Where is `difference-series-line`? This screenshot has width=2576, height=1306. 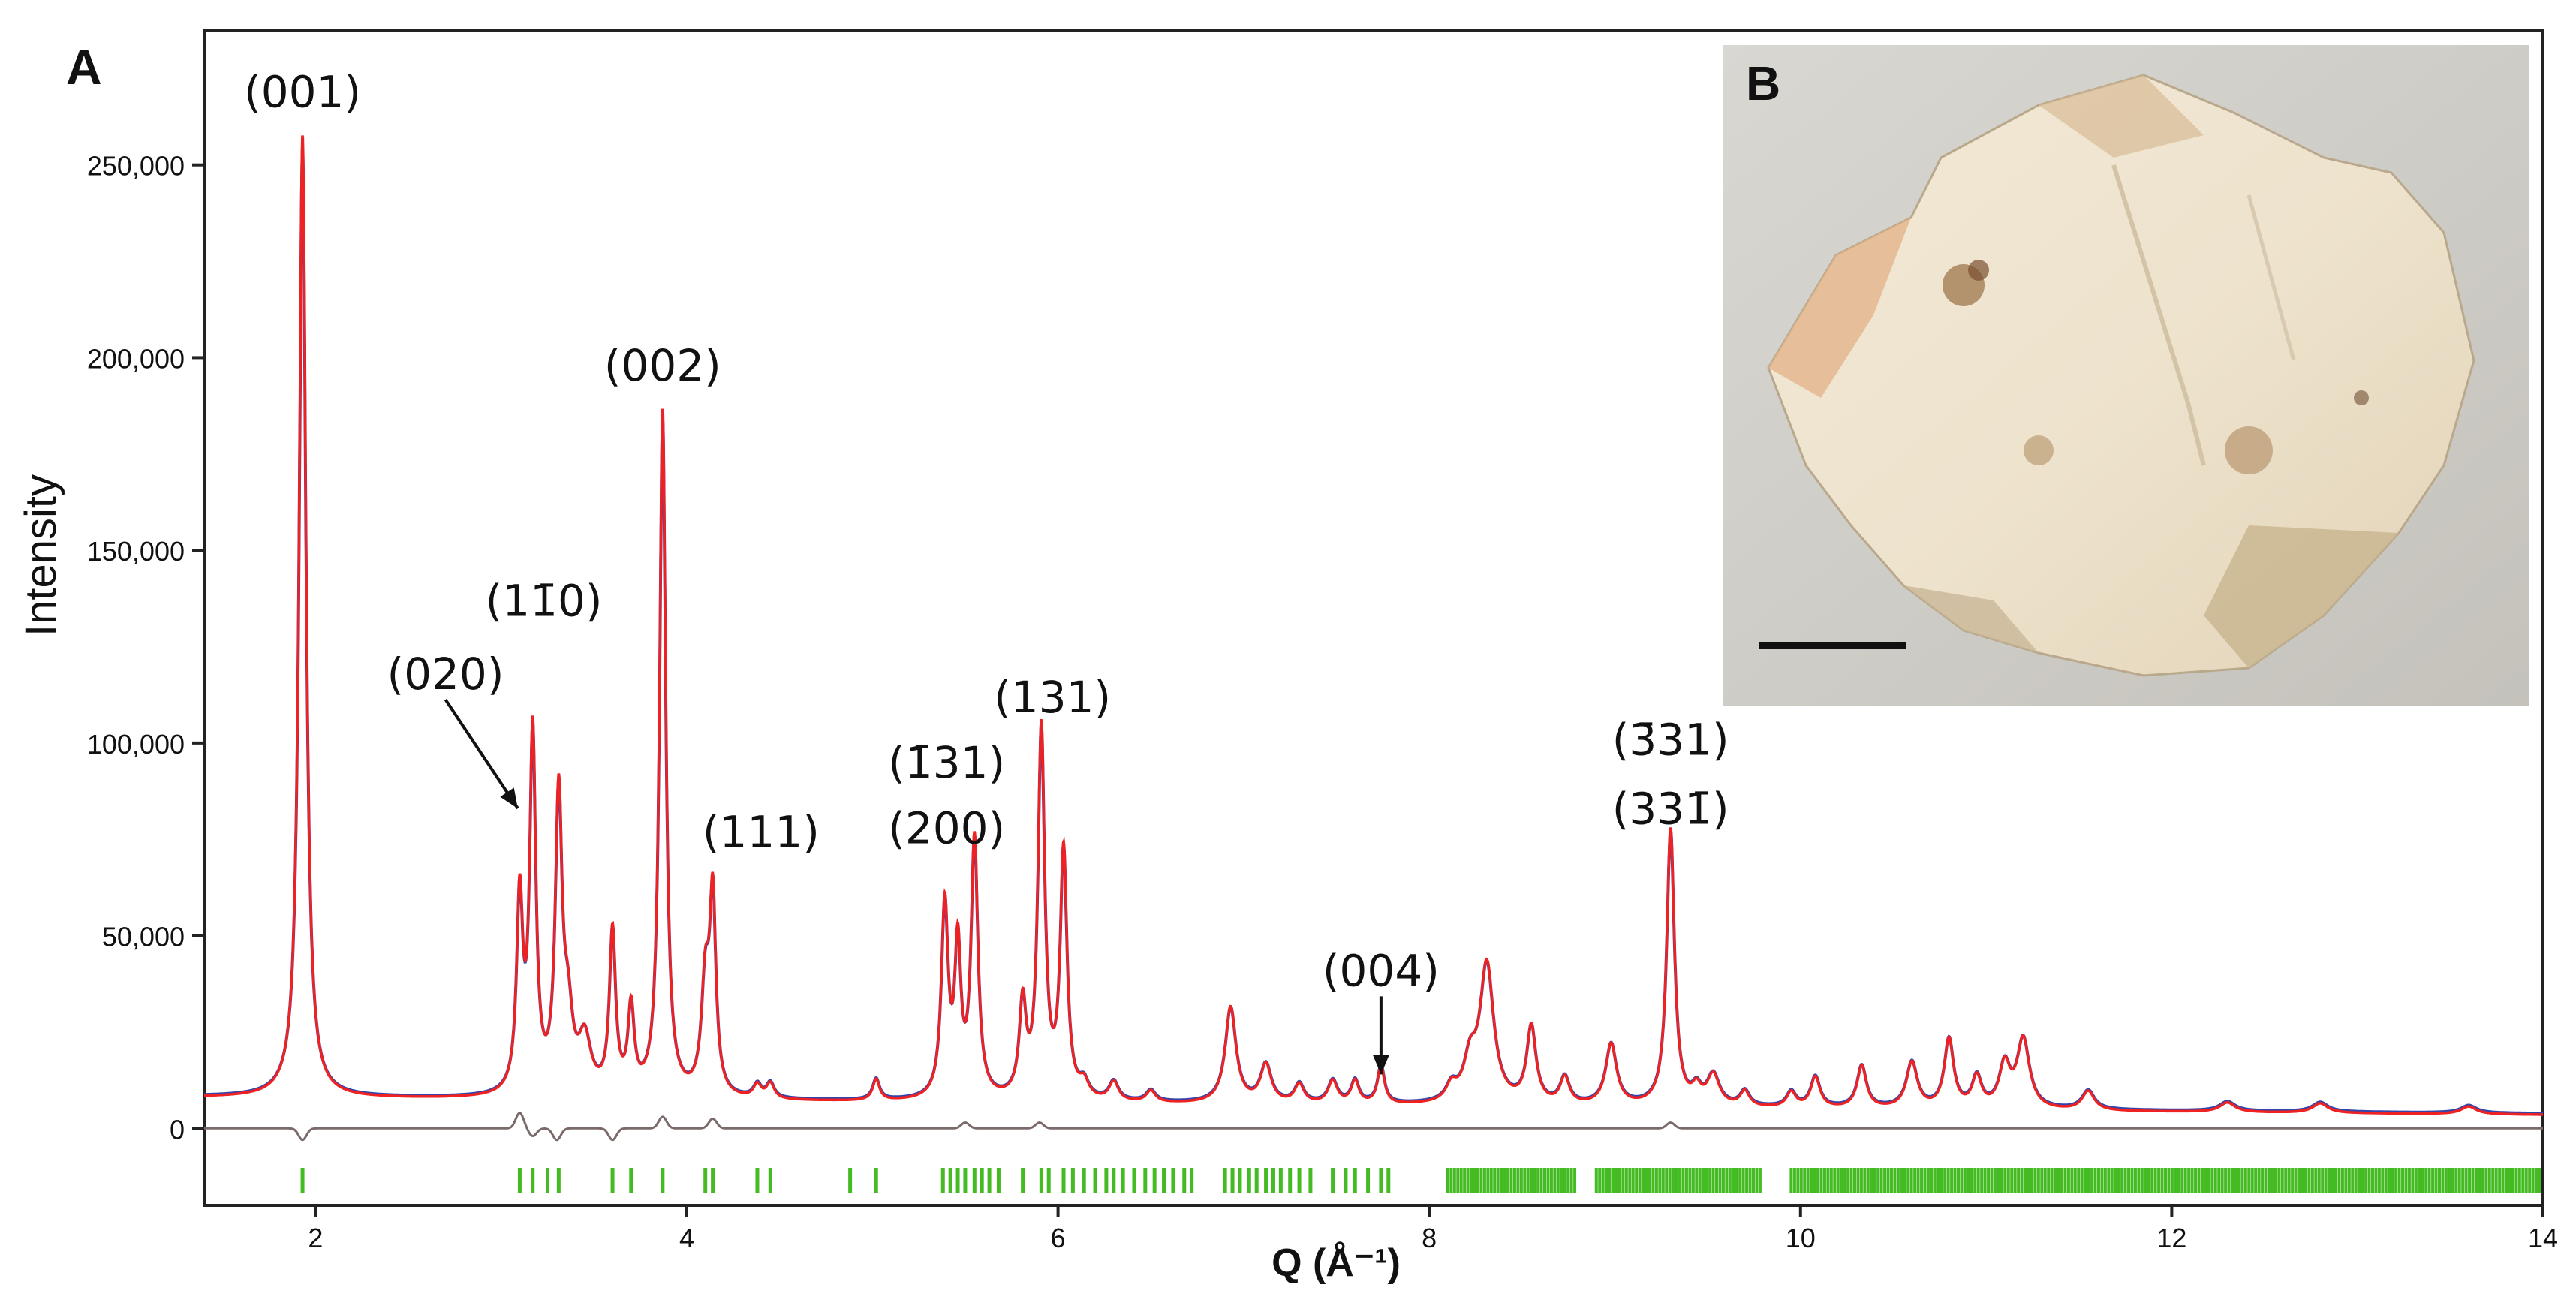
difference-series-line is located at coordinates (1373, 1127).